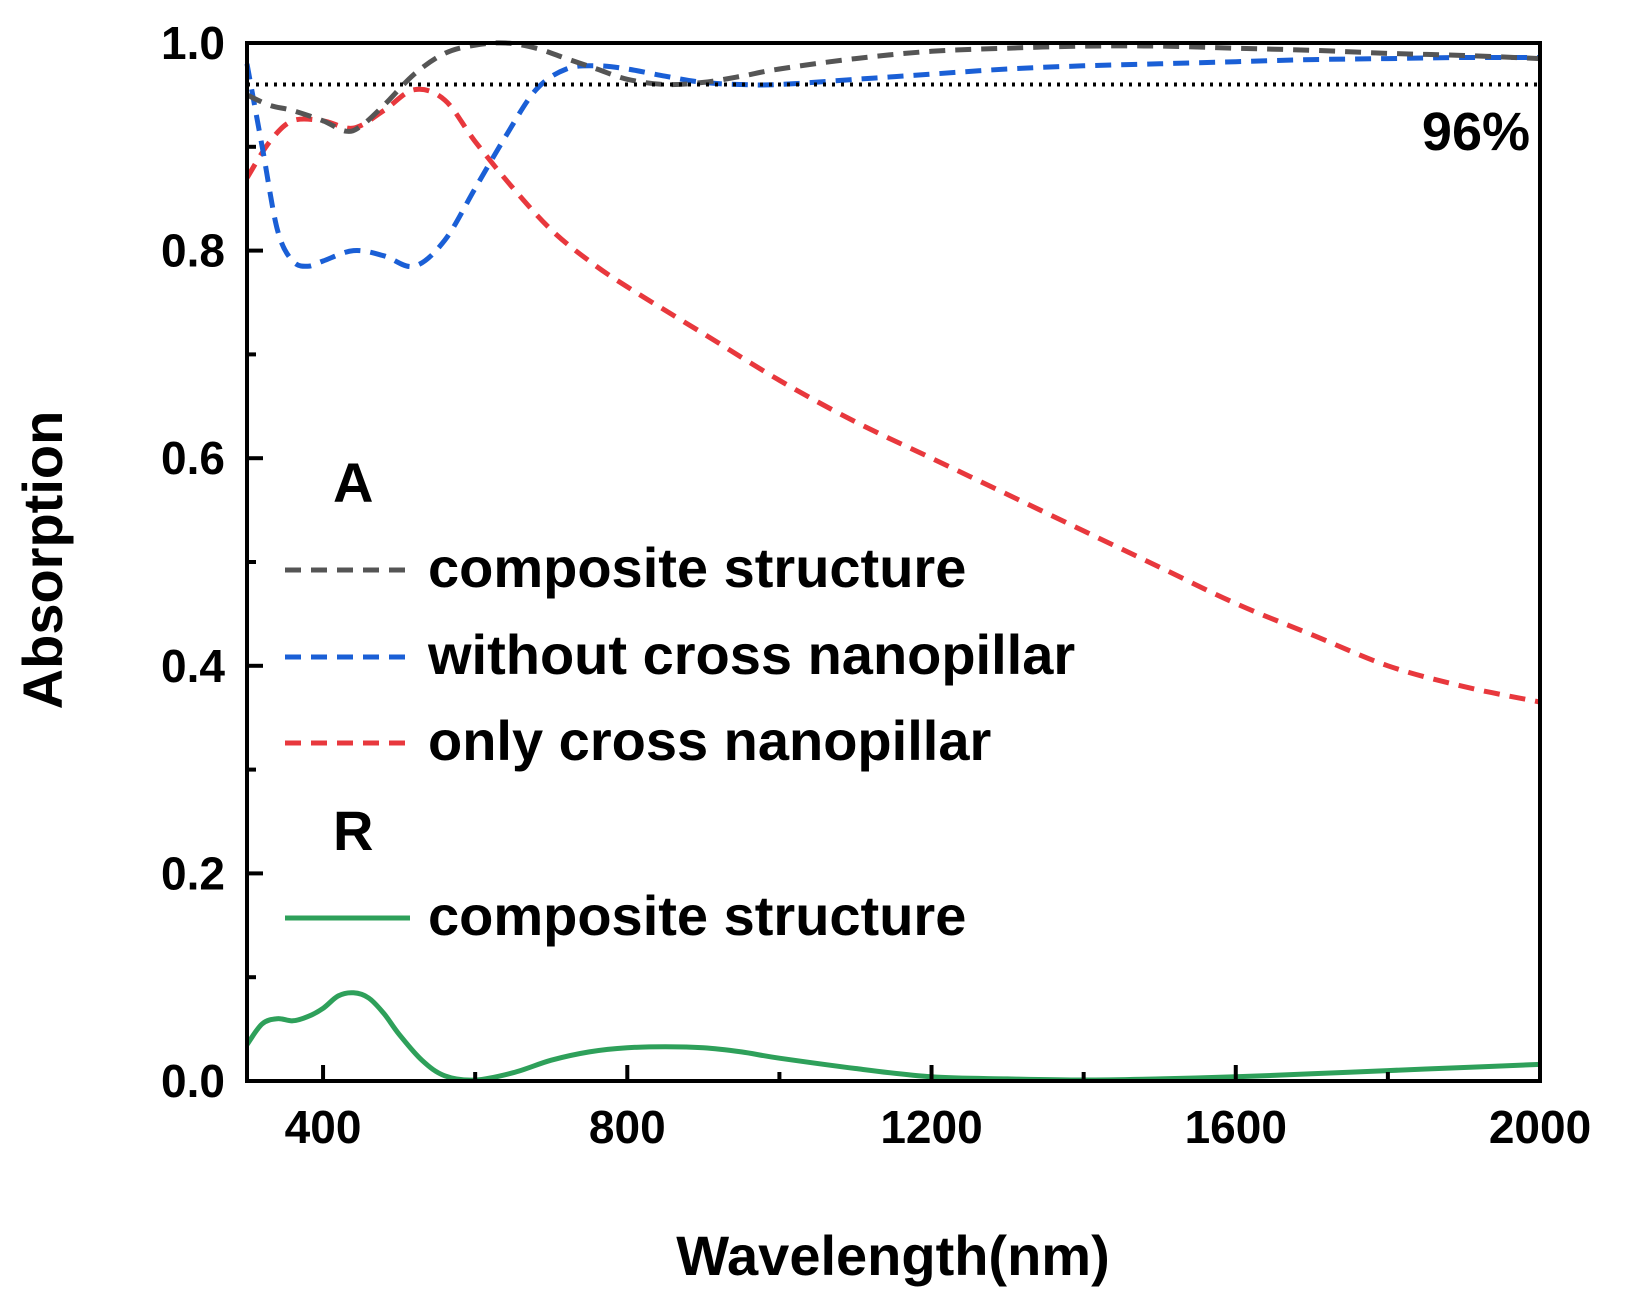  Describe the element at coordinates (353, 482) in the screenshot. I see `legend-group-heading-a: A` at that location.